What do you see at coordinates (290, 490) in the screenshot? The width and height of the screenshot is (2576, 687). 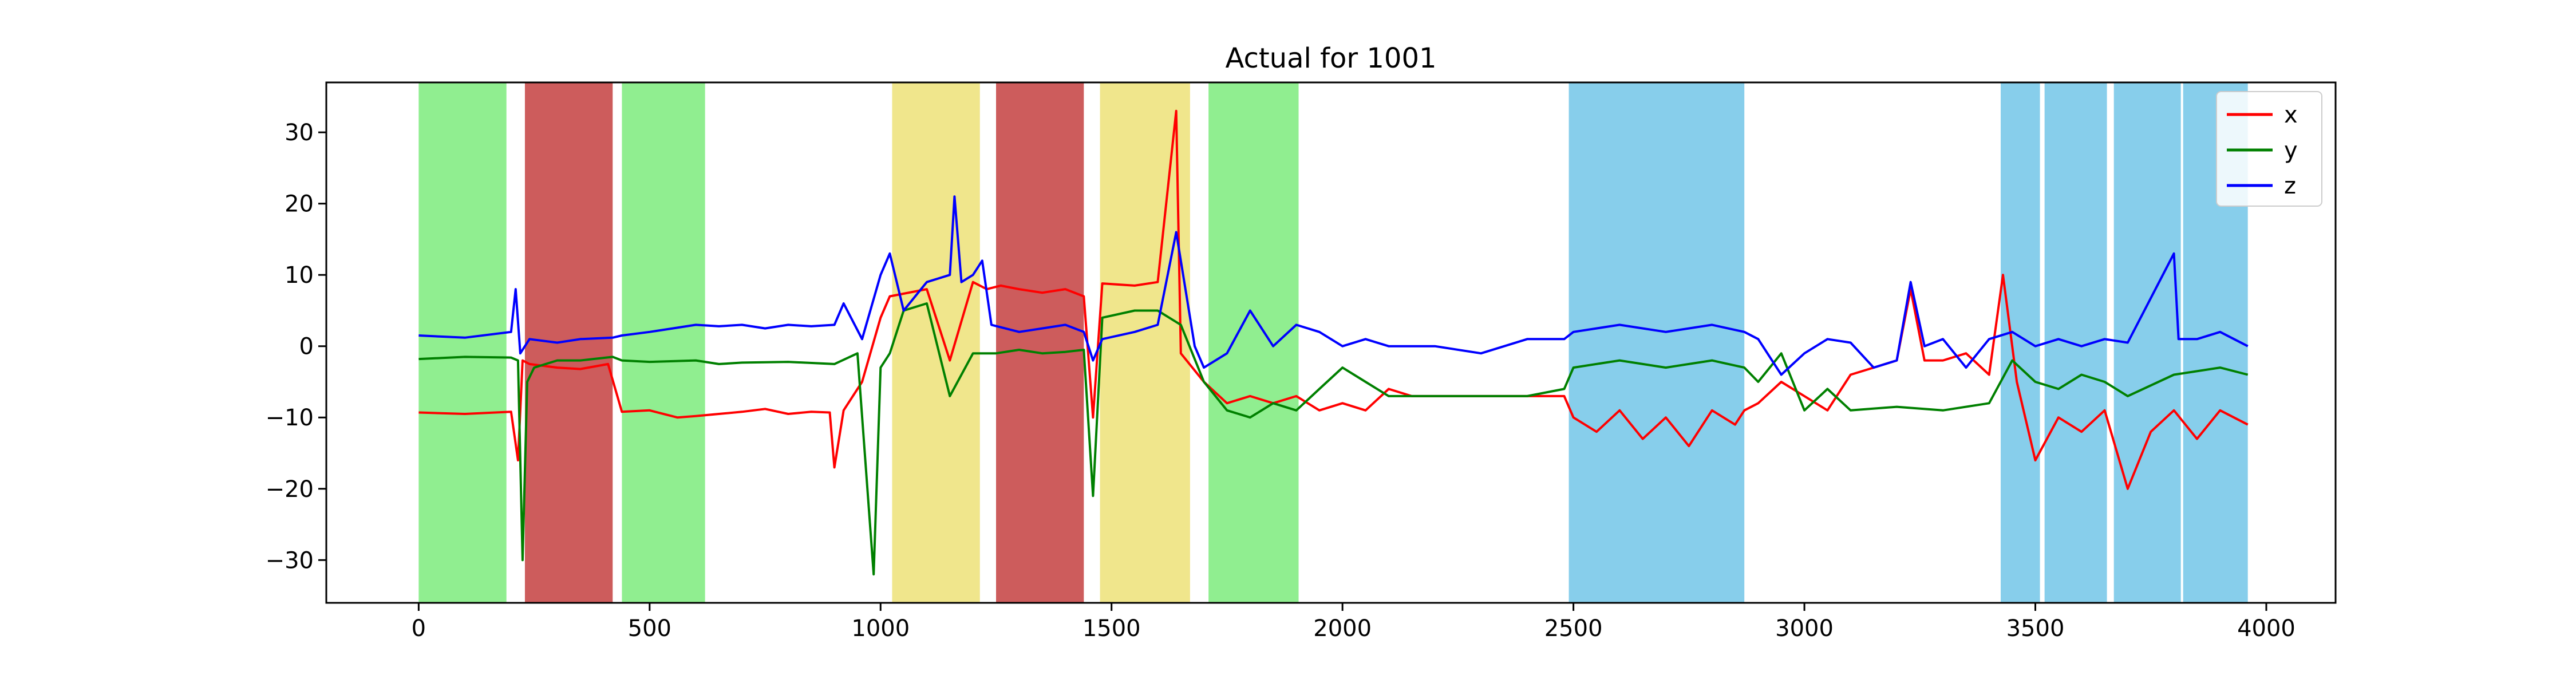 I see `y-tick-label: −20` at bounding box center [290, 490].